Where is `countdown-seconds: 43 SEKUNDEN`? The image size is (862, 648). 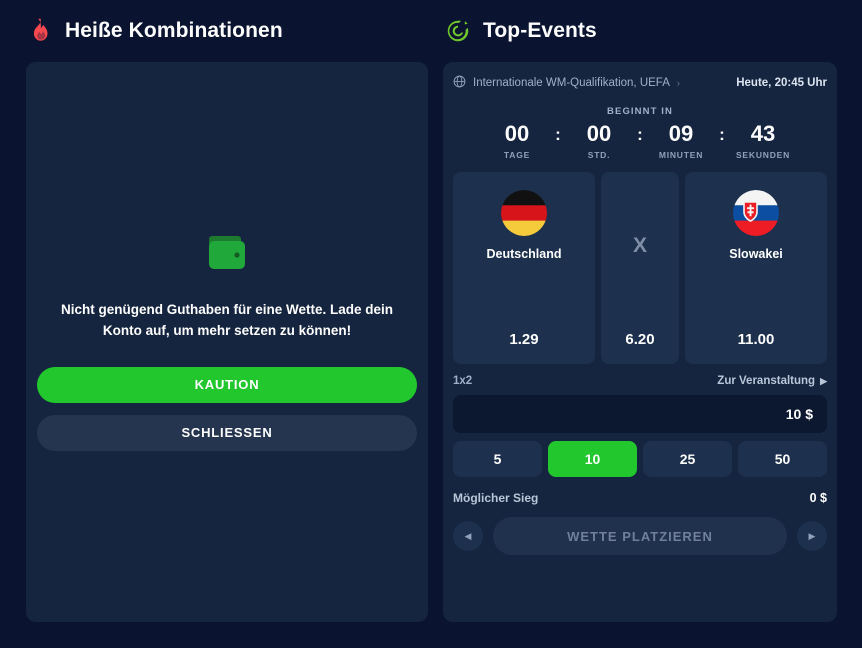
countdown-seconds: 43 SEKUNDEN is located at coordinates (763, 141).